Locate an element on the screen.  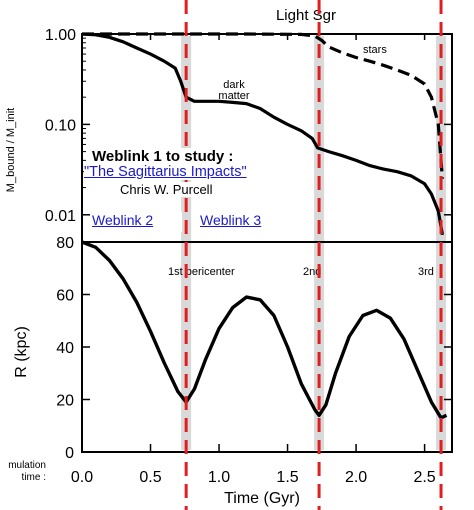
orbit-x-tick-label-0: 0.0 is located at coordinates (82, 477).